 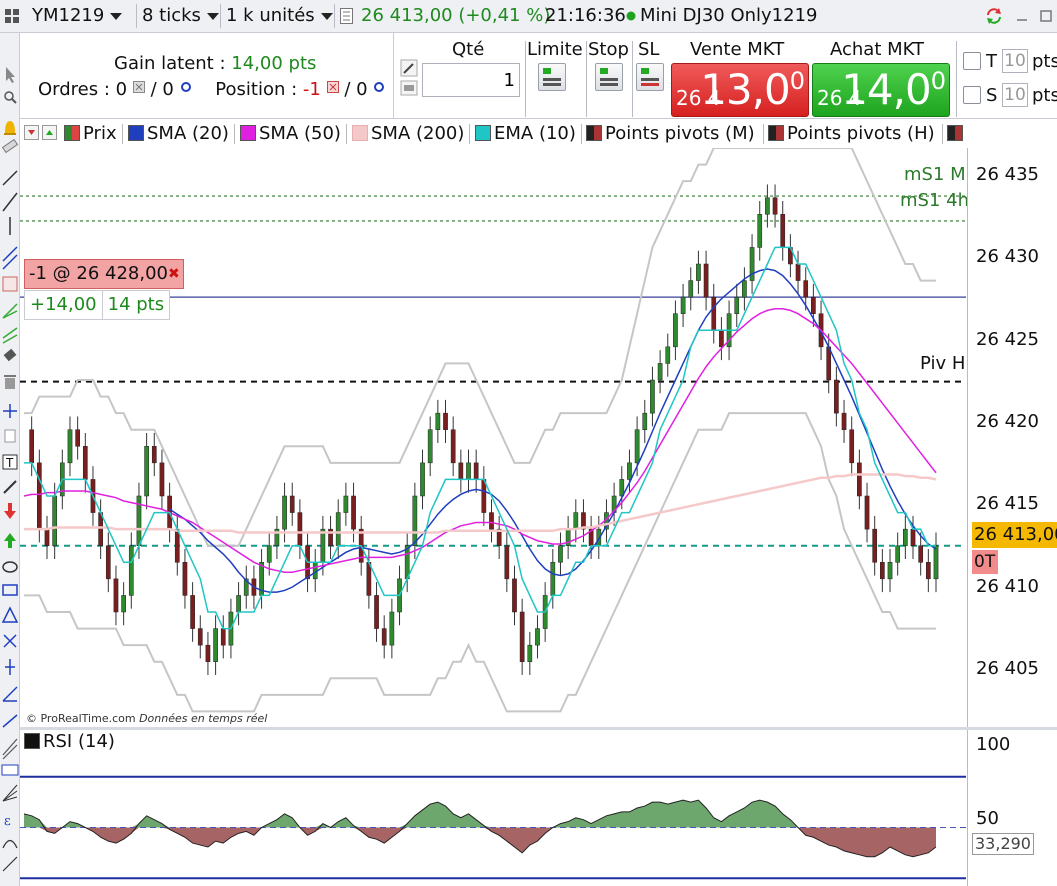 What do you see at coordinates (104, 274) in the screenshot?
I see `position-tag: -1 @ 26 428,00` at bounding box center [104, 274].